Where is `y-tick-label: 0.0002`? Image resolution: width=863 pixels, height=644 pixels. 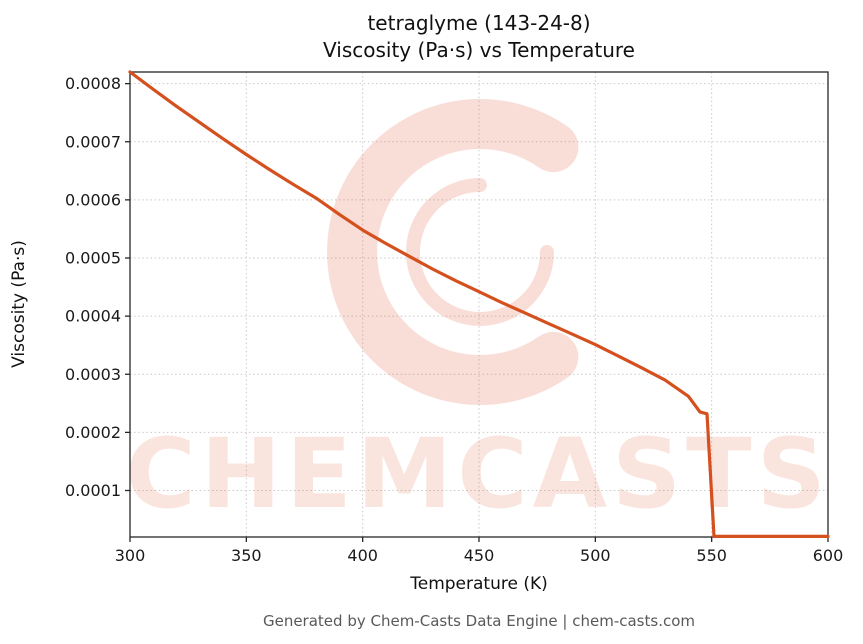 y-tick-label: 0.0002 is located at coordinates (93, 432).